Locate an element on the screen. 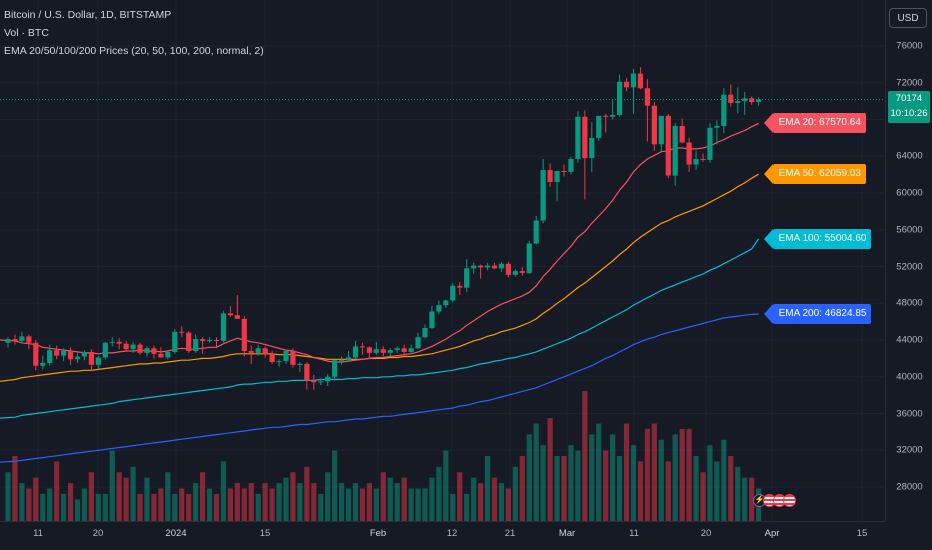 This screenshot has height=550, width=932. lightning-icon: ⚡ is located at coordinates (759, 500).